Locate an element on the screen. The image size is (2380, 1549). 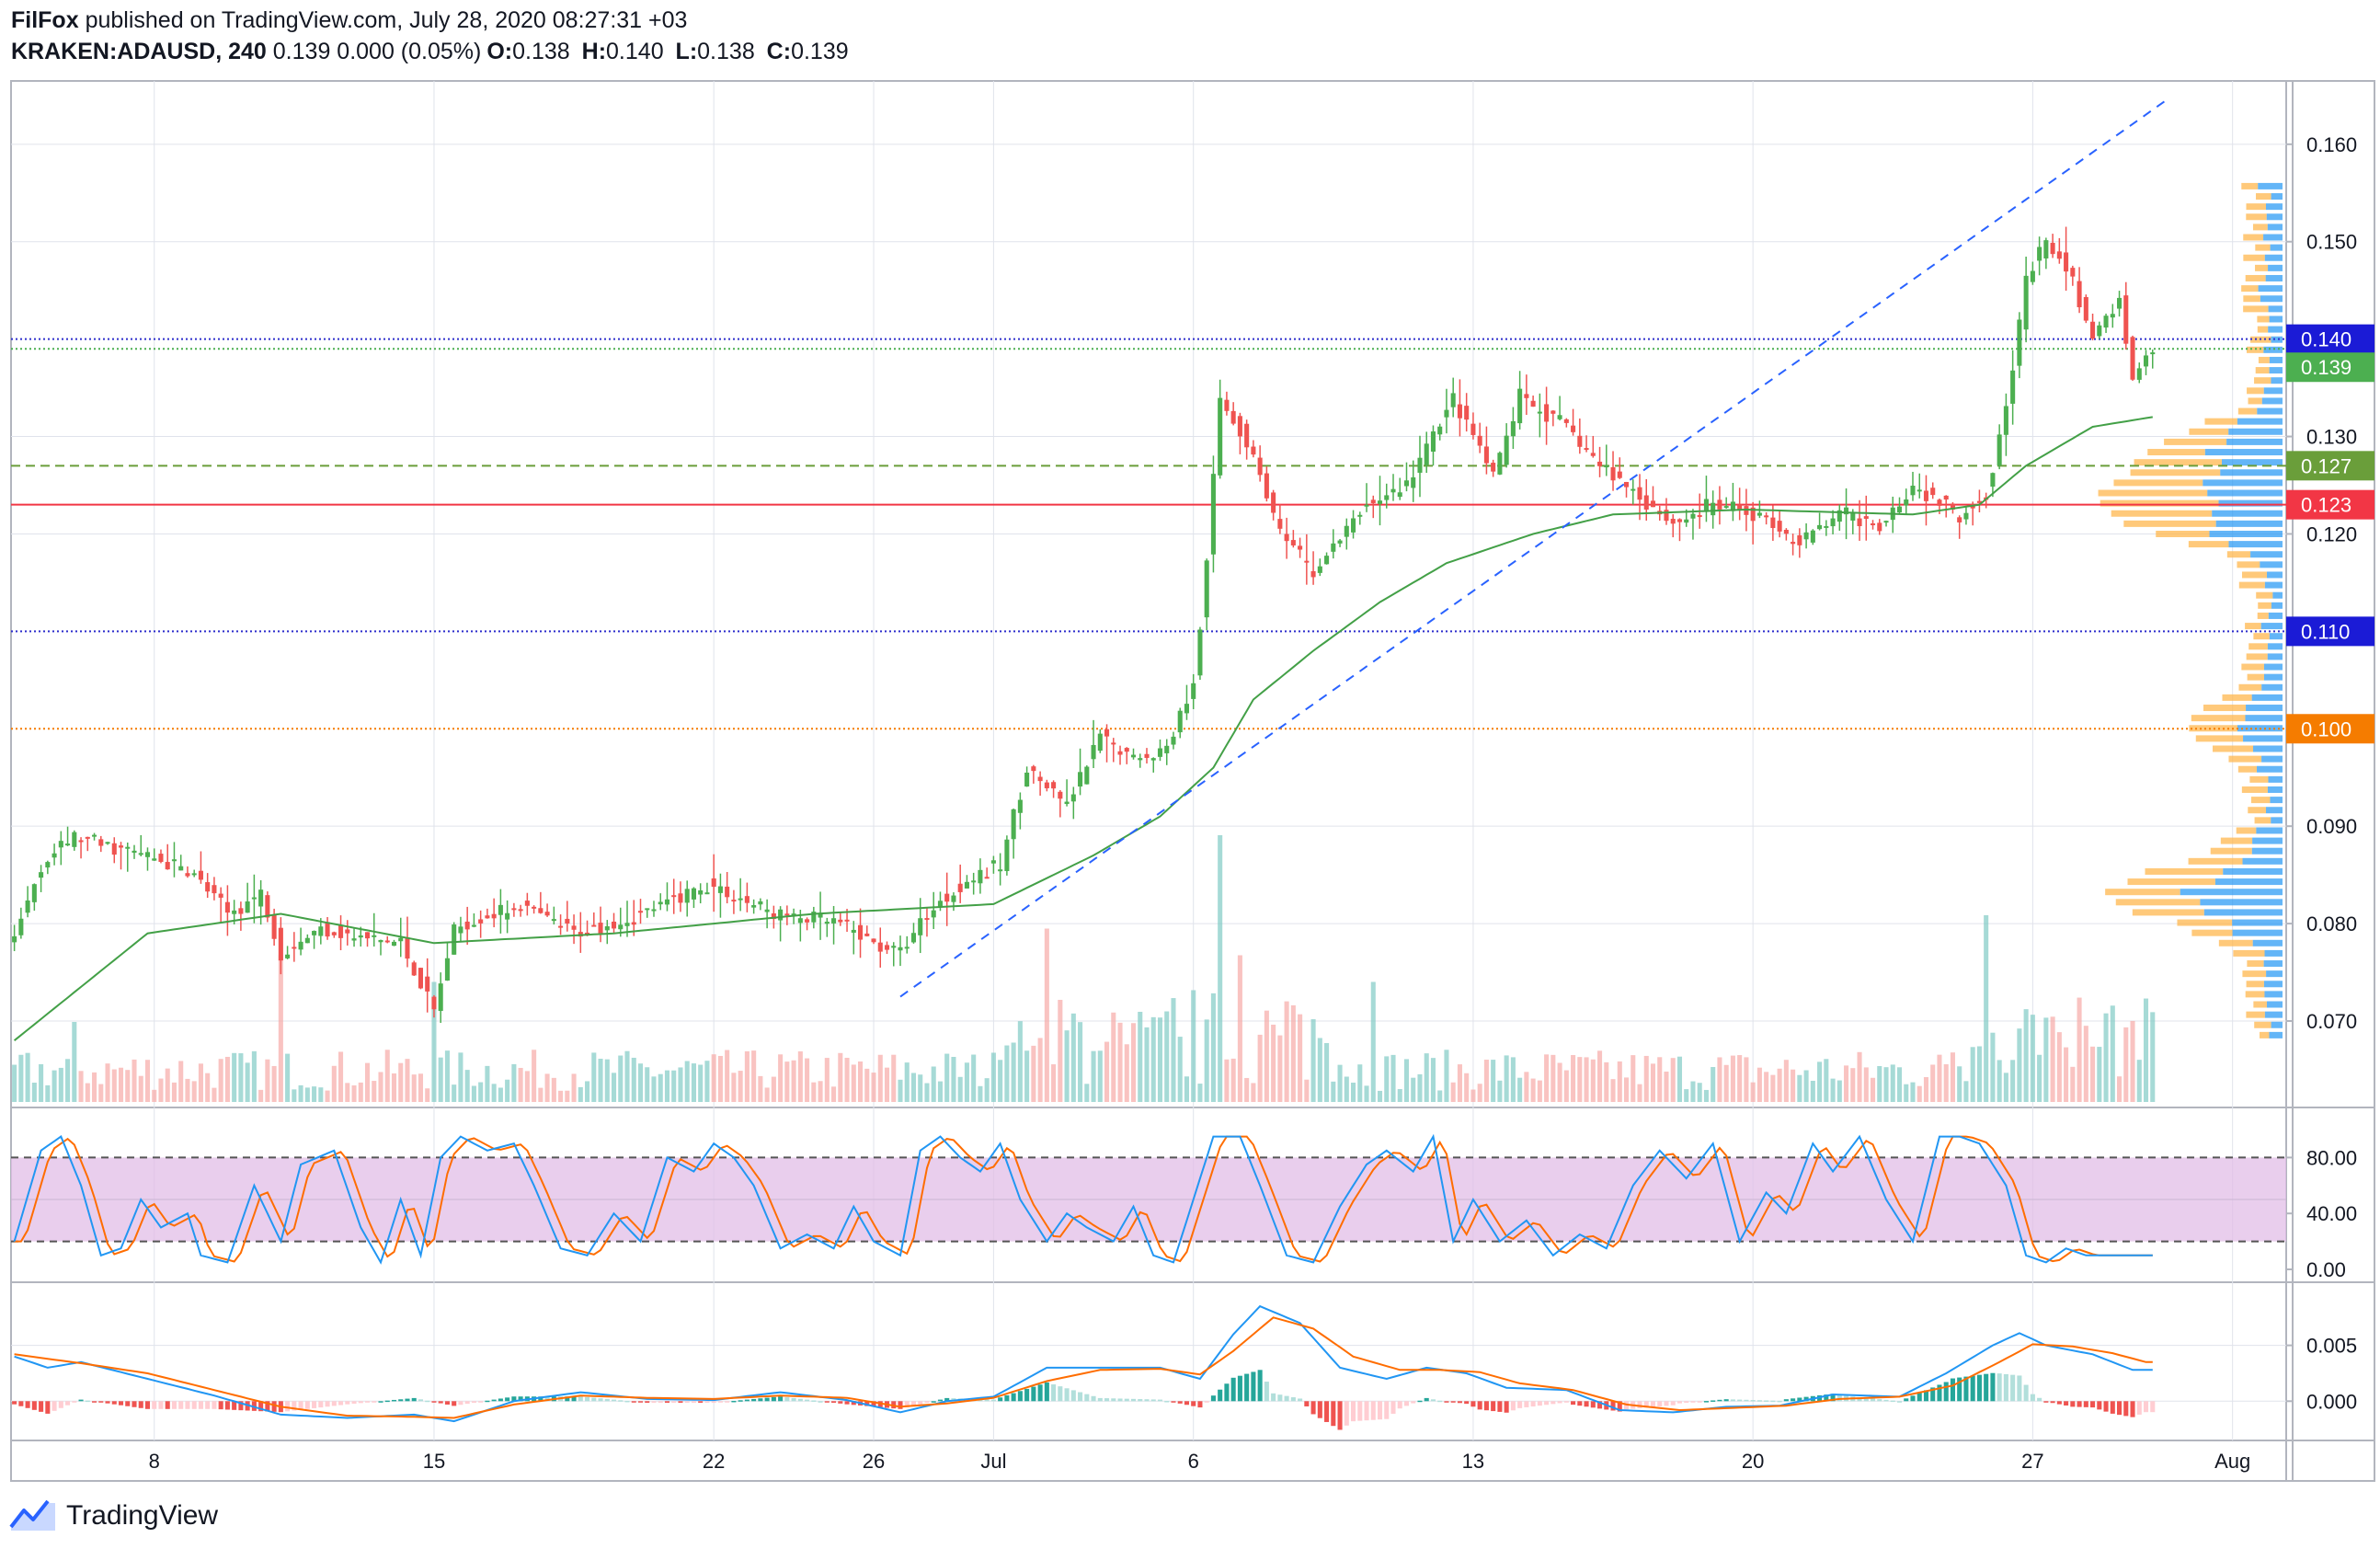
author-name: FilFox is located at coordinates (45, 20).